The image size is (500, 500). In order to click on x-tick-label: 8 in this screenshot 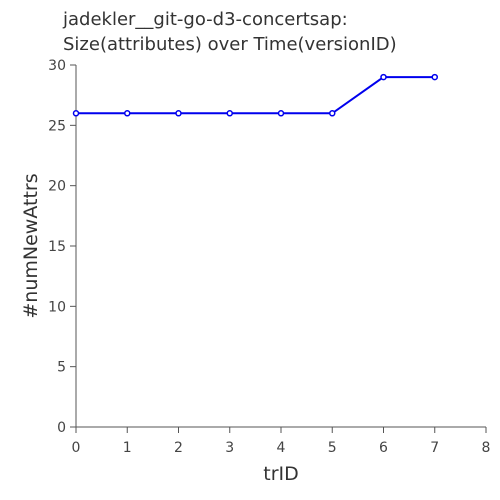, I will do `click(486, 448)`.